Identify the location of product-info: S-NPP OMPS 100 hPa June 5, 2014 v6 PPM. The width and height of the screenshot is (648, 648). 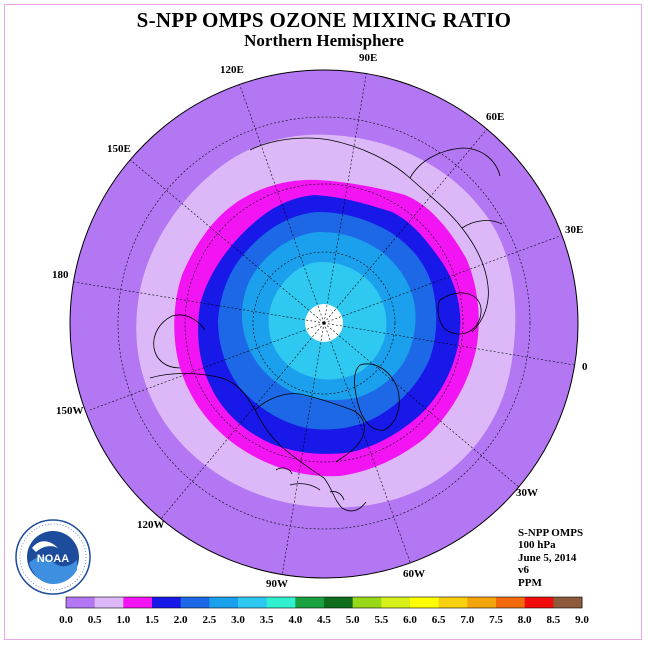
(550, 558).